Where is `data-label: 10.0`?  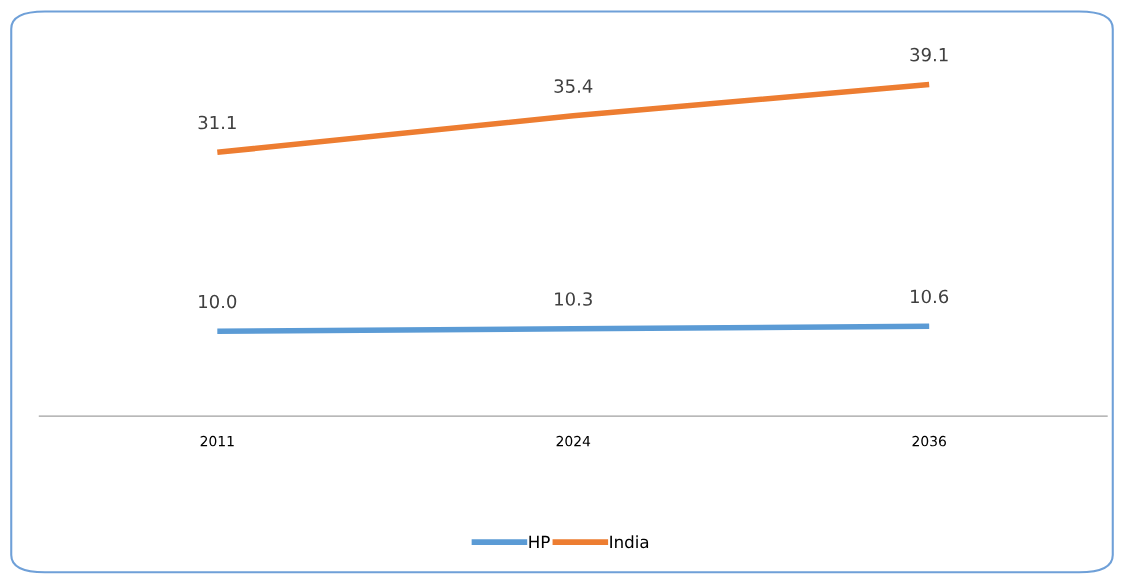
data-label: 10.0 is located at coordinates (218, 301).